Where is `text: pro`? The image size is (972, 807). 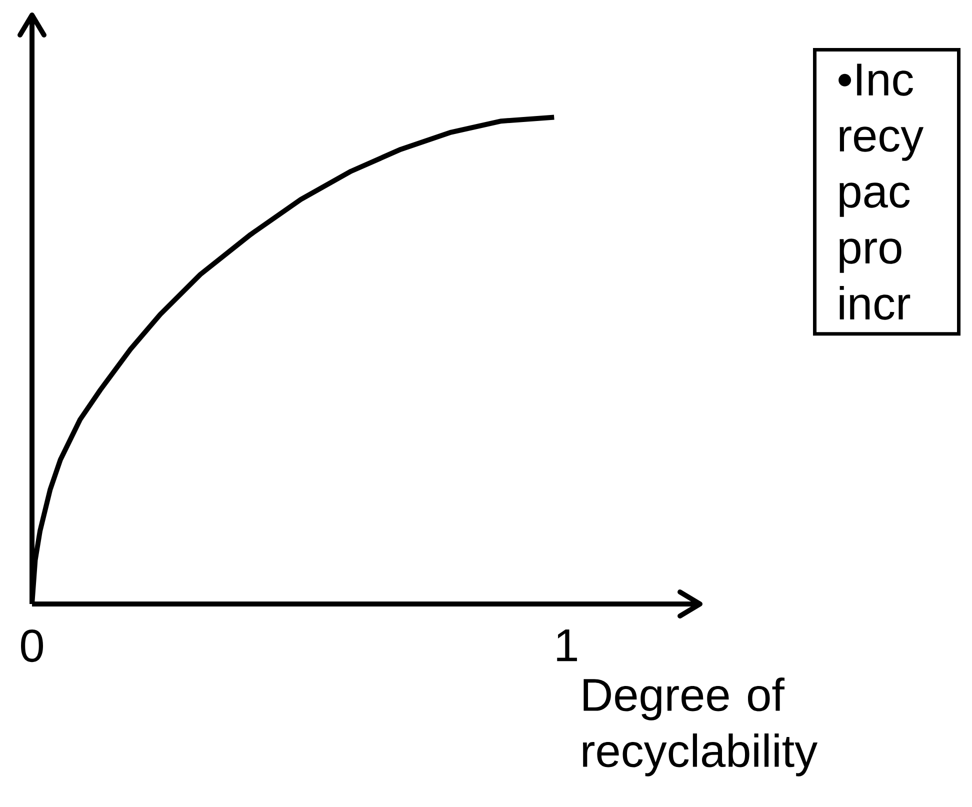
text: pro is located at coordinates (871, 255).